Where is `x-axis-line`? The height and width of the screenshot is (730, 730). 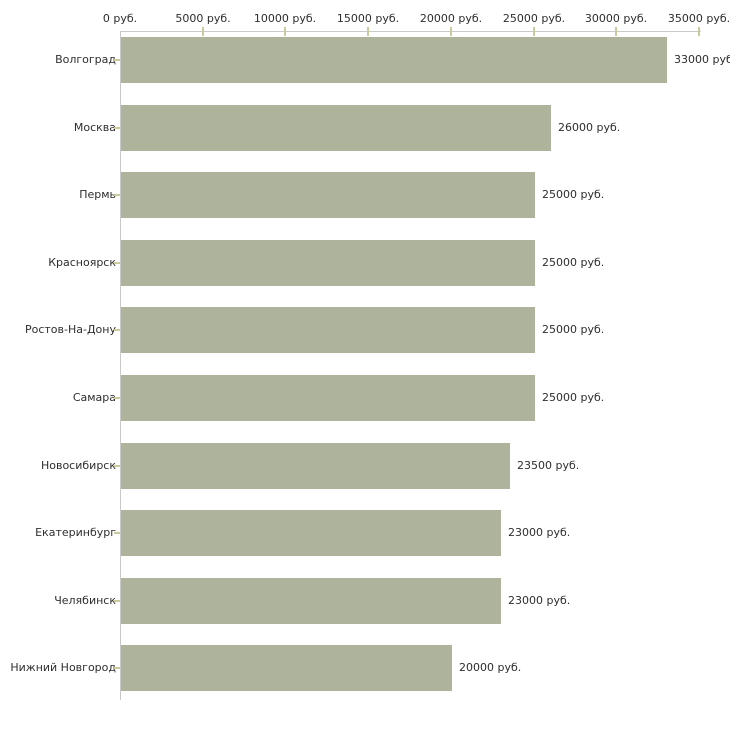
x-axis-line is located at coordinates (410, 31).